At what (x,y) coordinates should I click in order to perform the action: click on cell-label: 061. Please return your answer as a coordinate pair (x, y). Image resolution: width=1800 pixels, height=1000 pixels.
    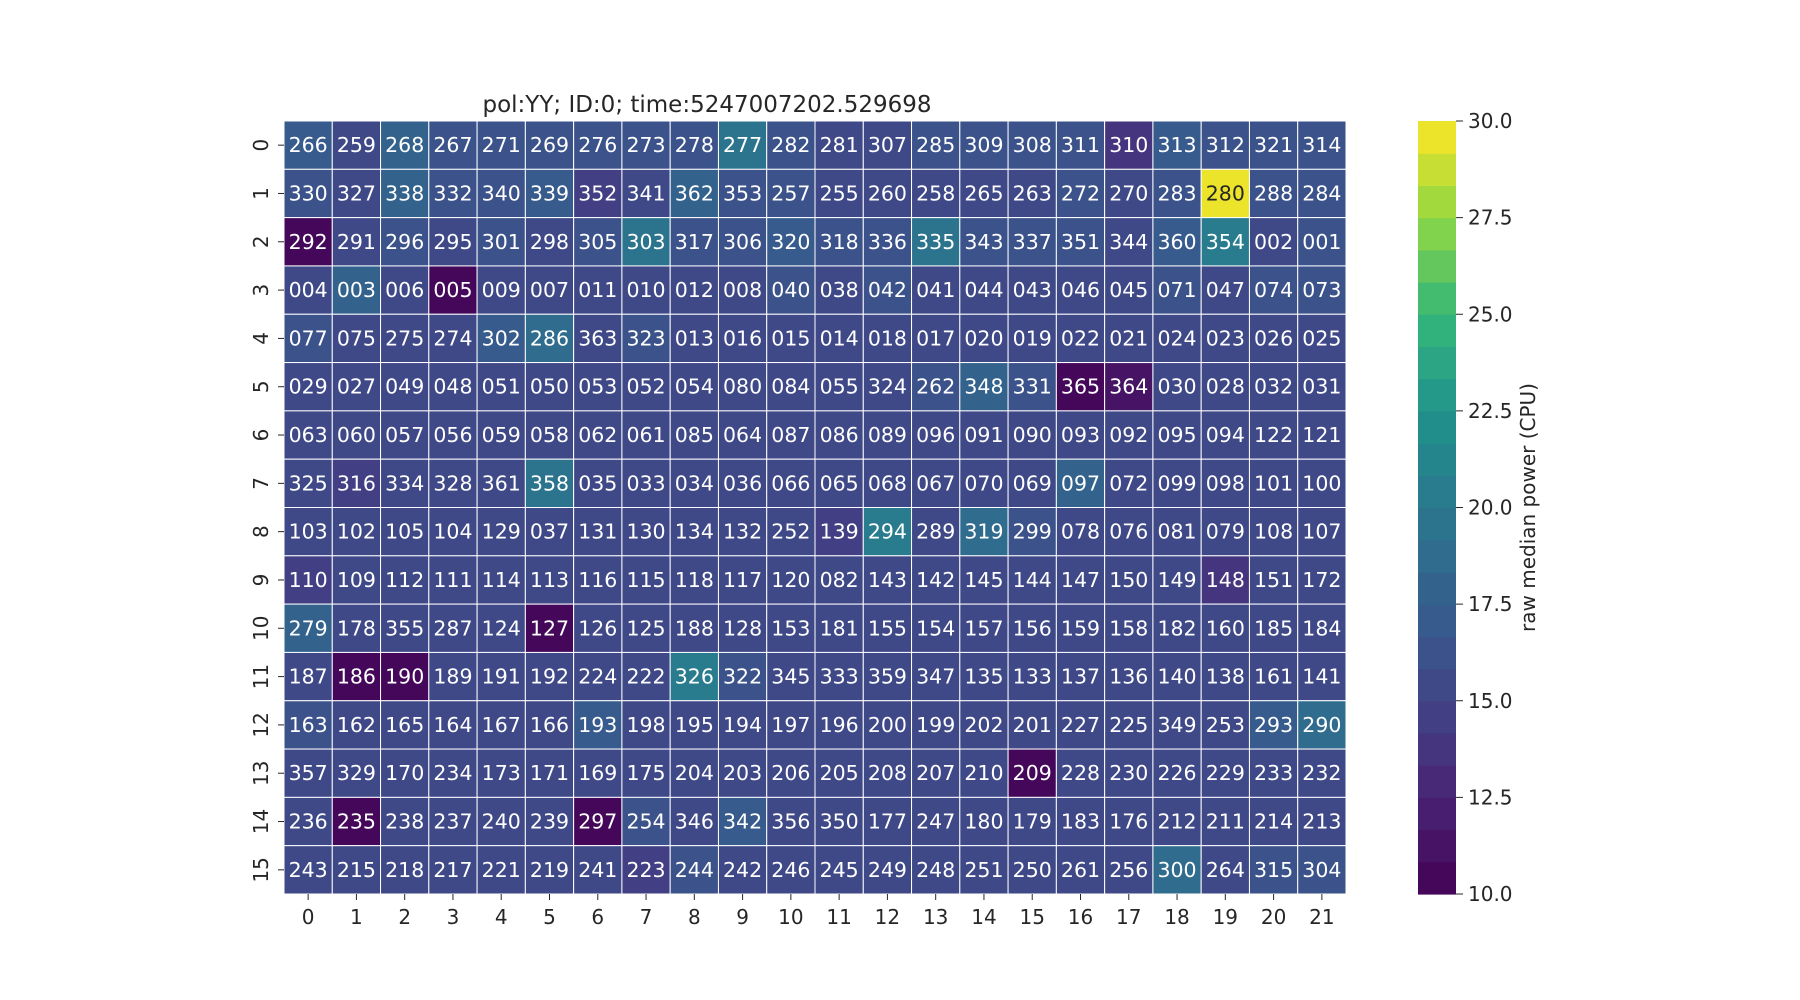
    Looking at the image, I should click on (645, 435).